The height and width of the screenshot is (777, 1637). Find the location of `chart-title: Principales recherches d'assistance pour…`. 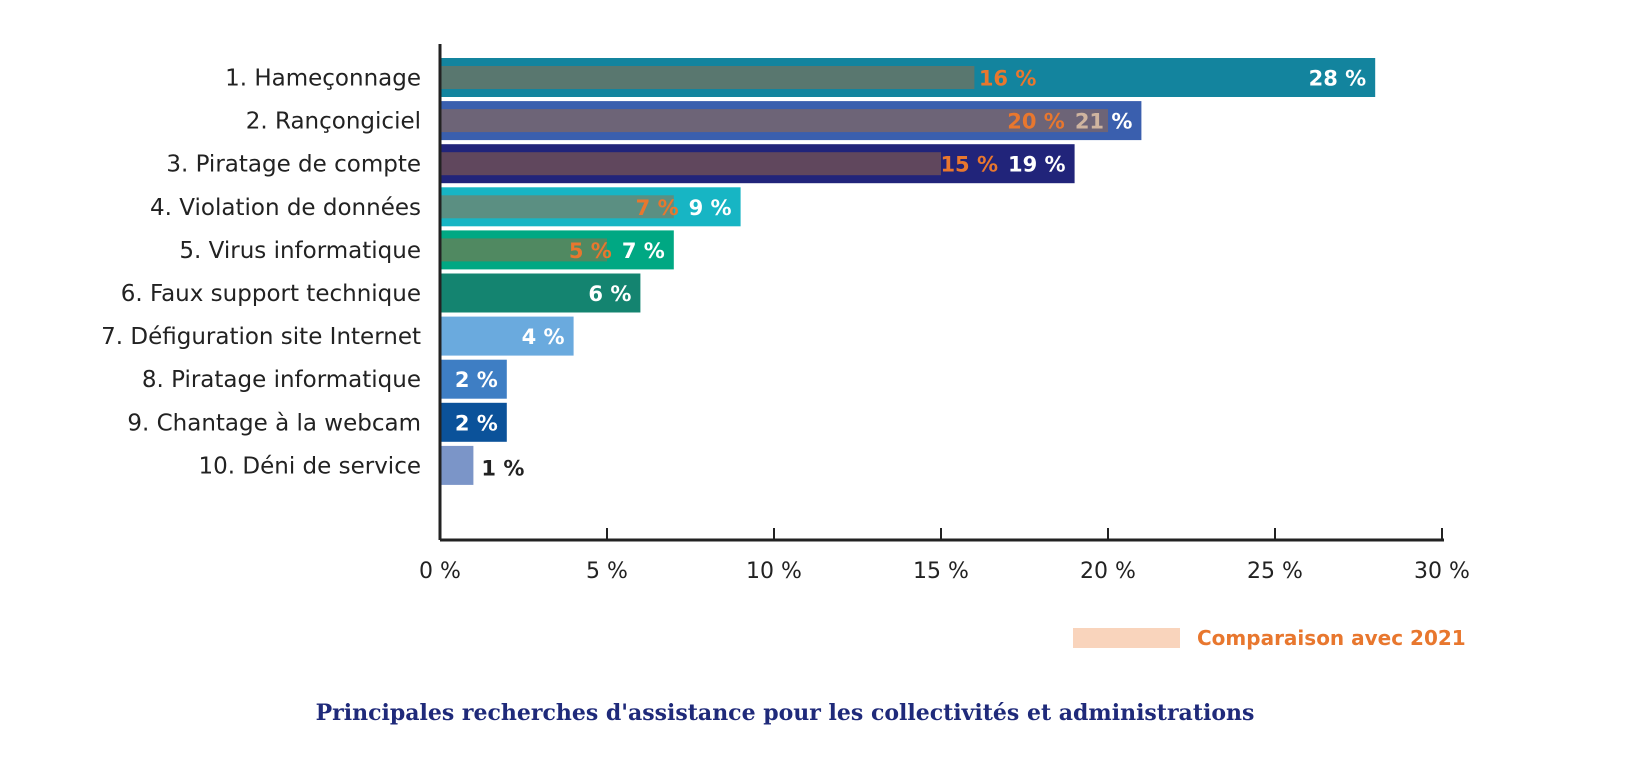

chart-title: Principales recherches d'assistance pour… is located at coordinates (785, 713).